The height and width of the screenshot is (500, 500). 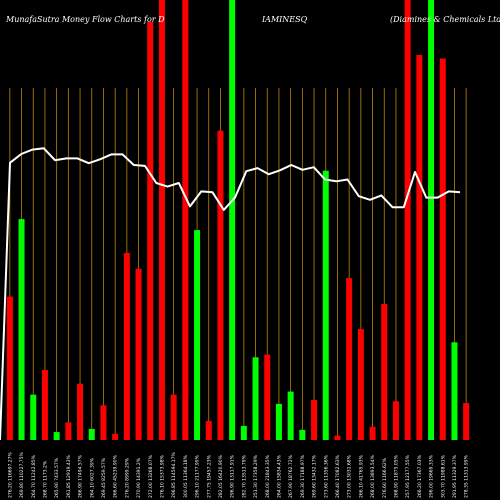 What do you see at coordinates (284, 19) in the screenshot?
I see `header-center: IAMINESQ` at bounding box center [284, 19].